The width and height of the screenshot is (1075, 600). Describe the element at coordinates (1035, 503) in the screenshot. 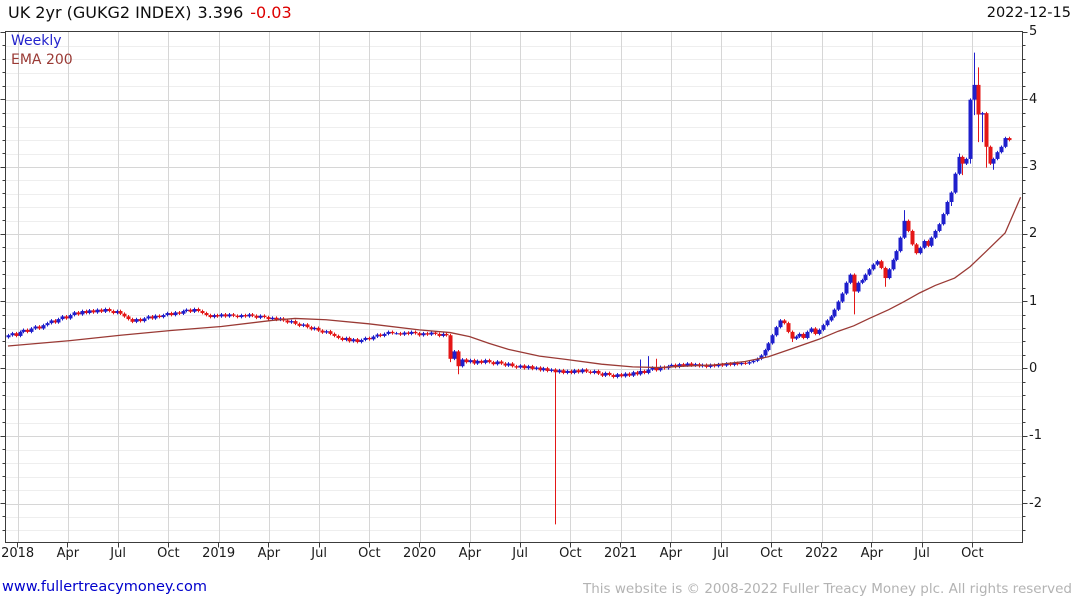

I see `y-axis-label: -2` at that location.